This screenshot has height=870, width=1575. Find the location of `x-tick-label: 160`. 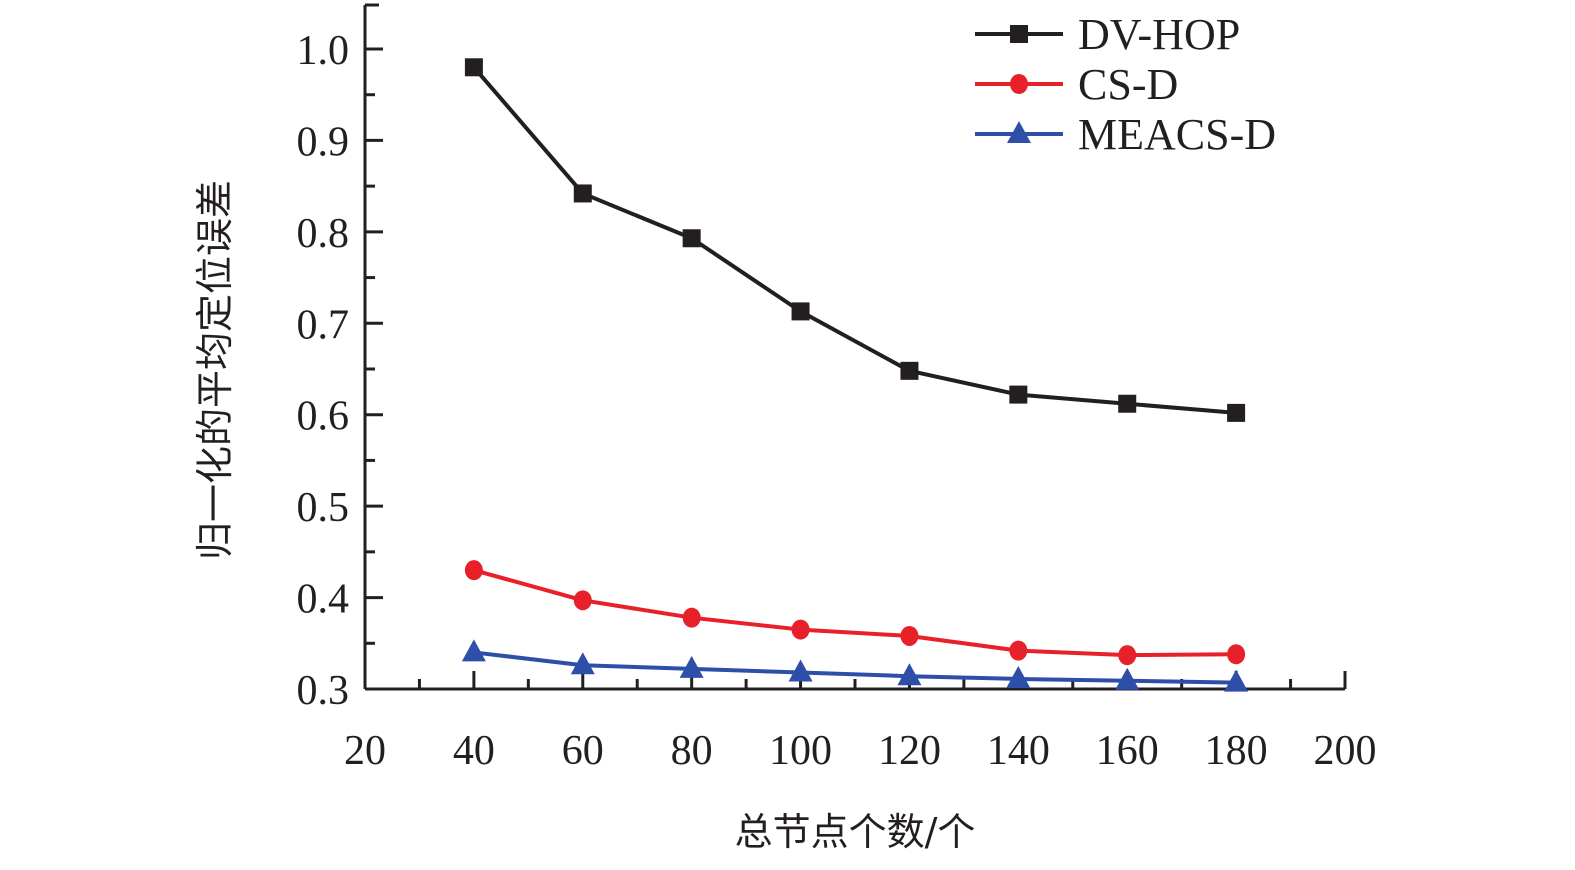

x-tick-label: 160 is located at coordinates (1127, 751).